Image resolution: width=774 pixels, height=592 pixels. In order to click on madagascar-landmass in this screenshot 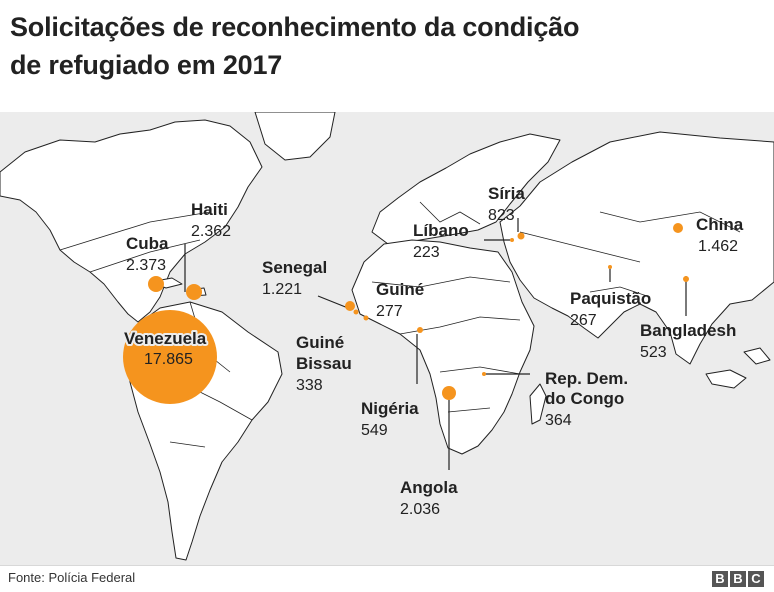, I will do `click(538, 404)`.